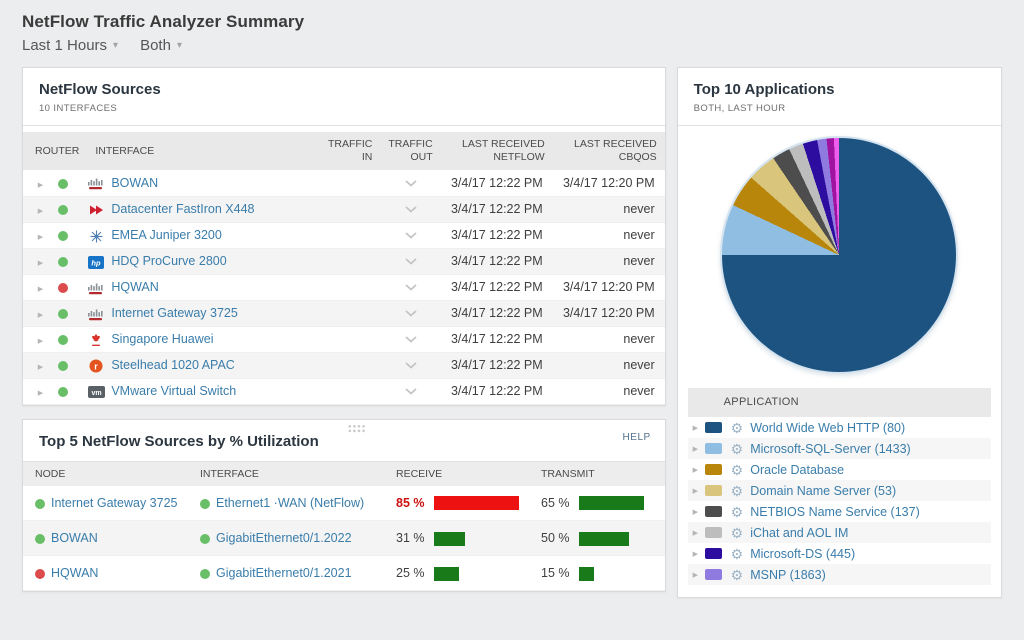  I want to click on transmit-value: 65 %, so click(555, 502).